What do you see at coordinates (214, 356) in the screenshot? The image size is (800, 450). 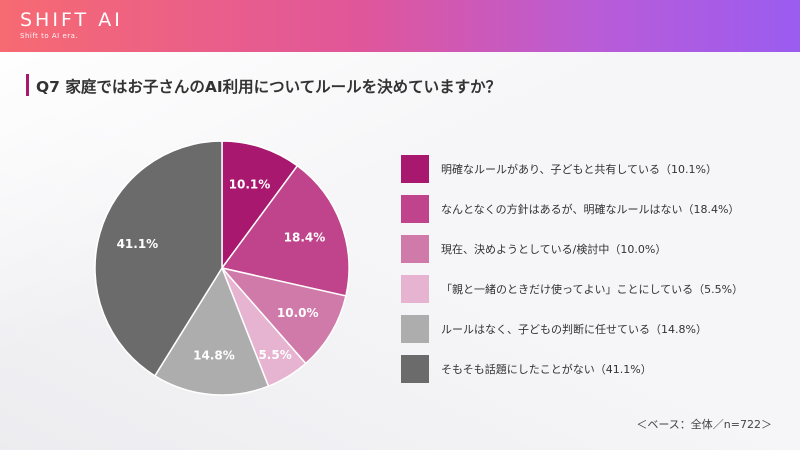 I see `pie-slice-label-4: 14.8%` at bounding box center [214, 356].